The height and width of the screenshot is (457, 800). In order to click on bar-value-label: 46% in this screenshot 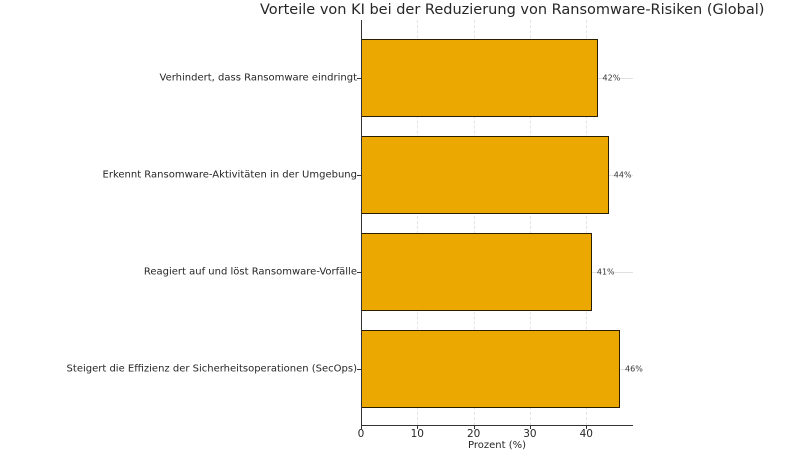, I will do `click(634, 369)`.